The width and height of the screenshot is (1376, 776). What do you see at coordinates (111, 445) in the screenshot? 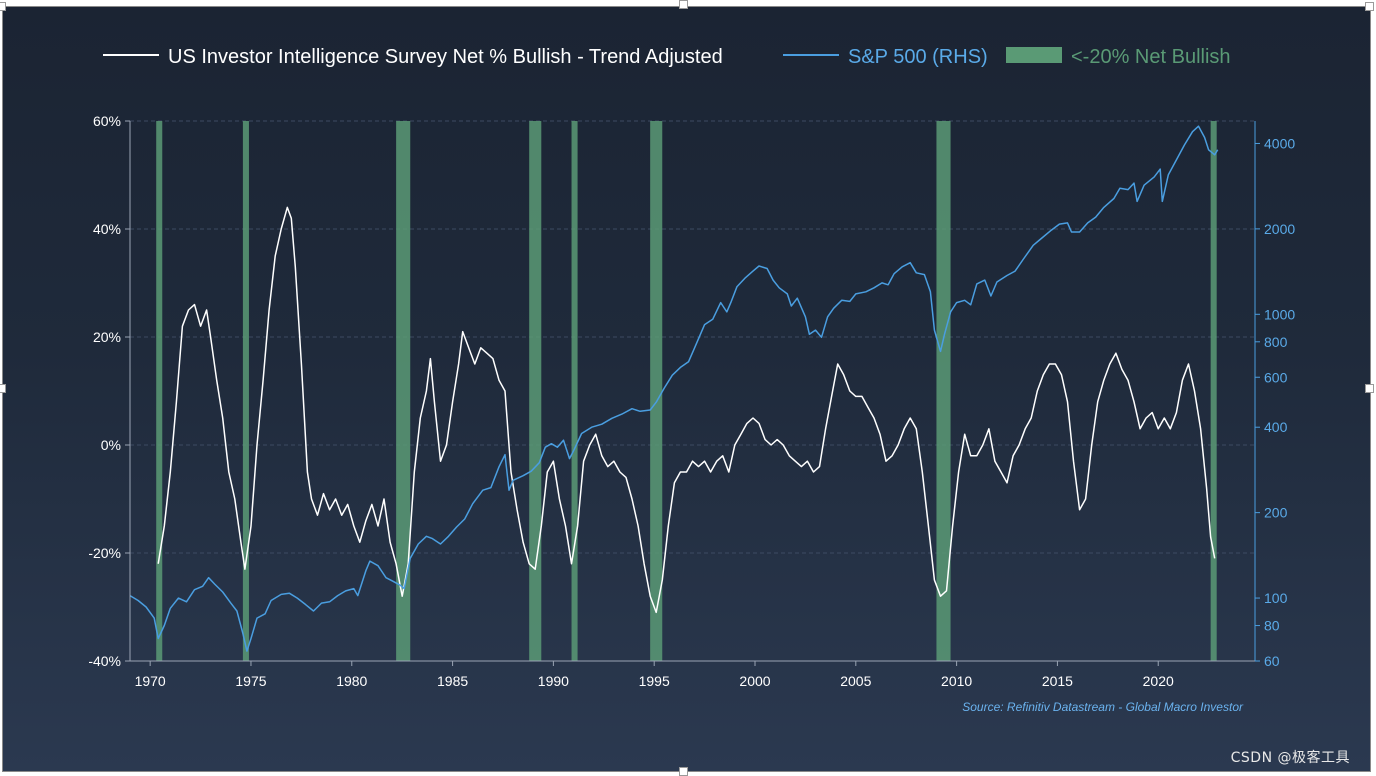
I see `left-tick-label-3: 0%` at bounding box center [111, 445].